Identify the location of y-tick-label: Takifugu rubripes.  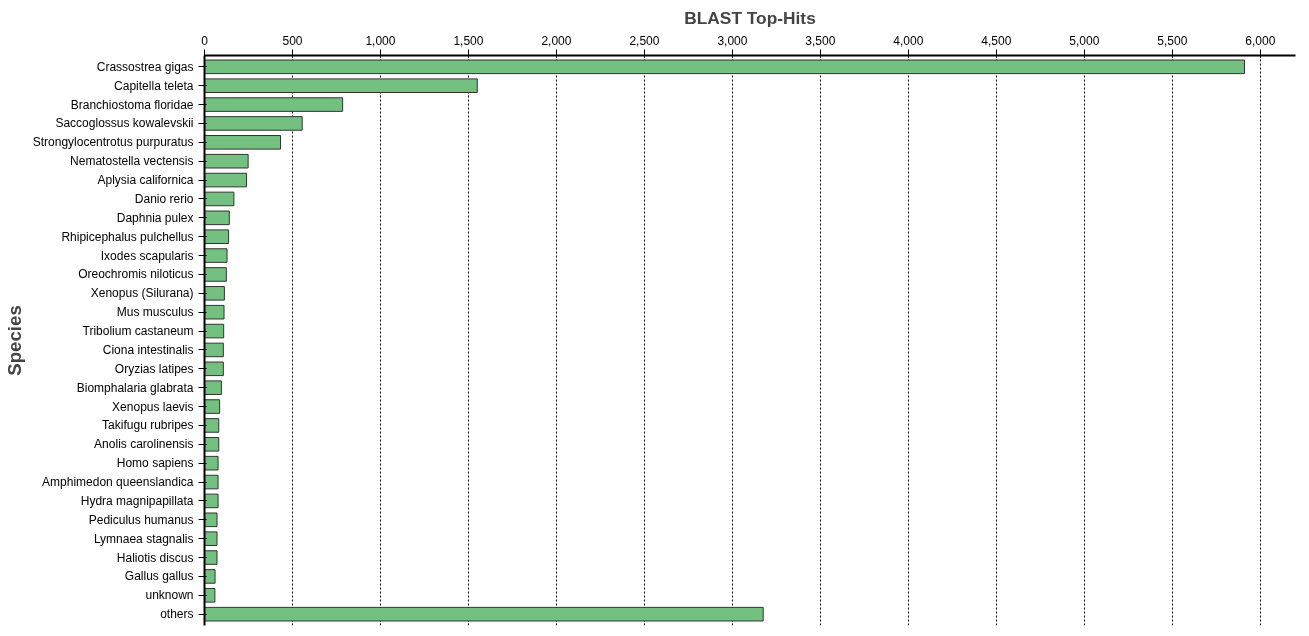
(148, 425).